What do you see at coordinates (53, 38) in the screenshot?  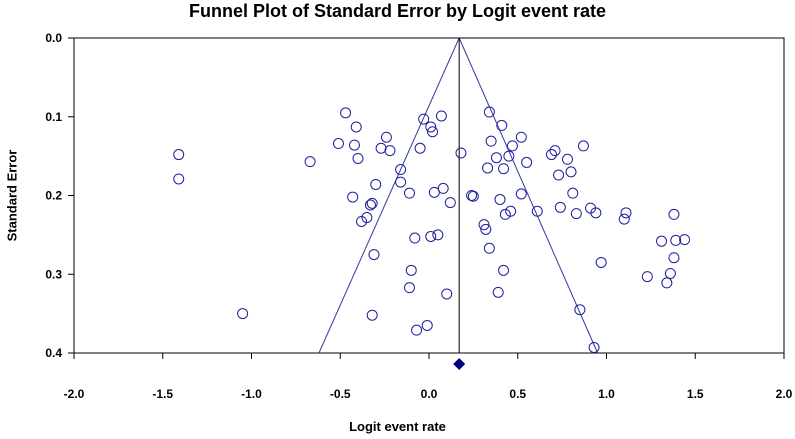 I see `y-tick-label: 0.0` at bounding box center [53, 38].